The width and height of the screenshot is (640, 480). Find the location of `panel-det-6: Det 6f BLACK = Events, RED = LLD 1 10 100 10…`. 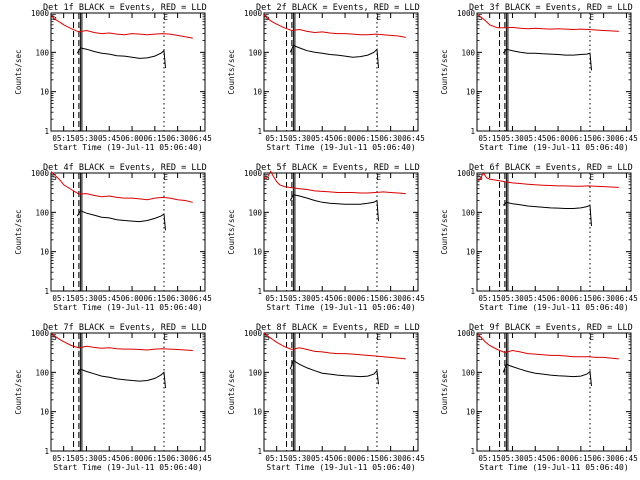

panel-det-6: Det 6f BLACK = Events, RED = LLD 1 10 100 10… is located at coordinates (539, 237).